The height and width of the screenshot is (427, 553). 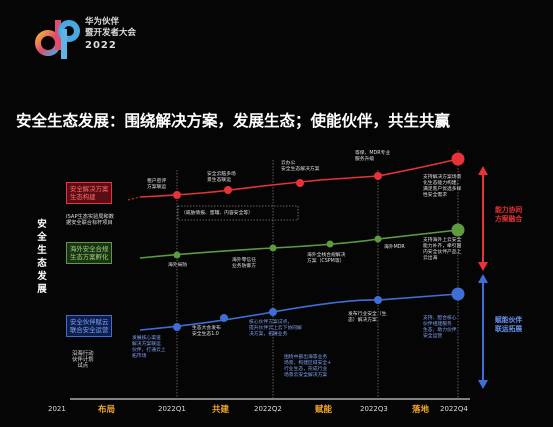 I want to click on partner-sub: 沿海行动 伙伴计划 试点, so click(x=83, y=360).